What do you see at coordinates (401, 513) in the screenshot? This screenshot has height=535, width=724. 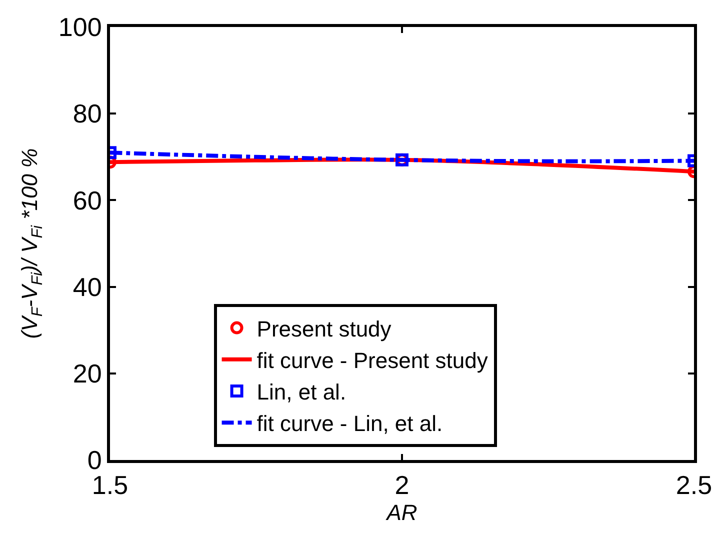 I see `x-axis-title: AR` at bounding box center [401, 513].